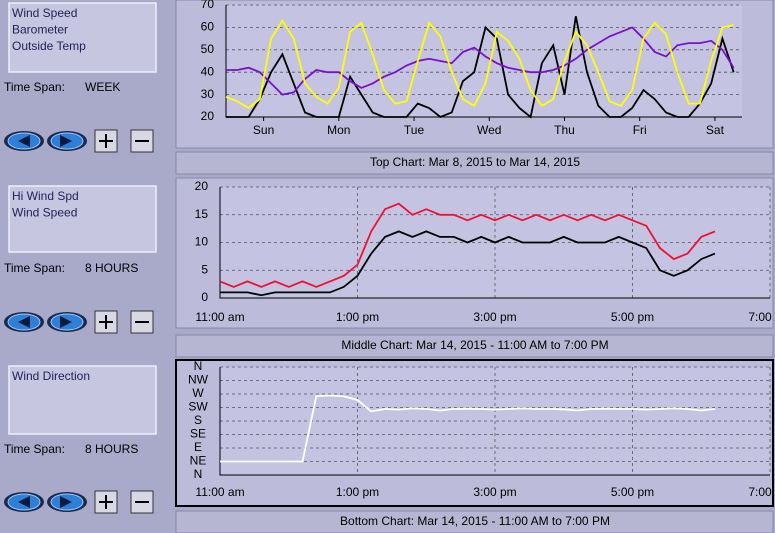 This screenshot has width=775, height=533. What do you see at coordinates (198, 393) in the screenshot?
I see `y-tick-label: W` at bounding box center [198, 393].